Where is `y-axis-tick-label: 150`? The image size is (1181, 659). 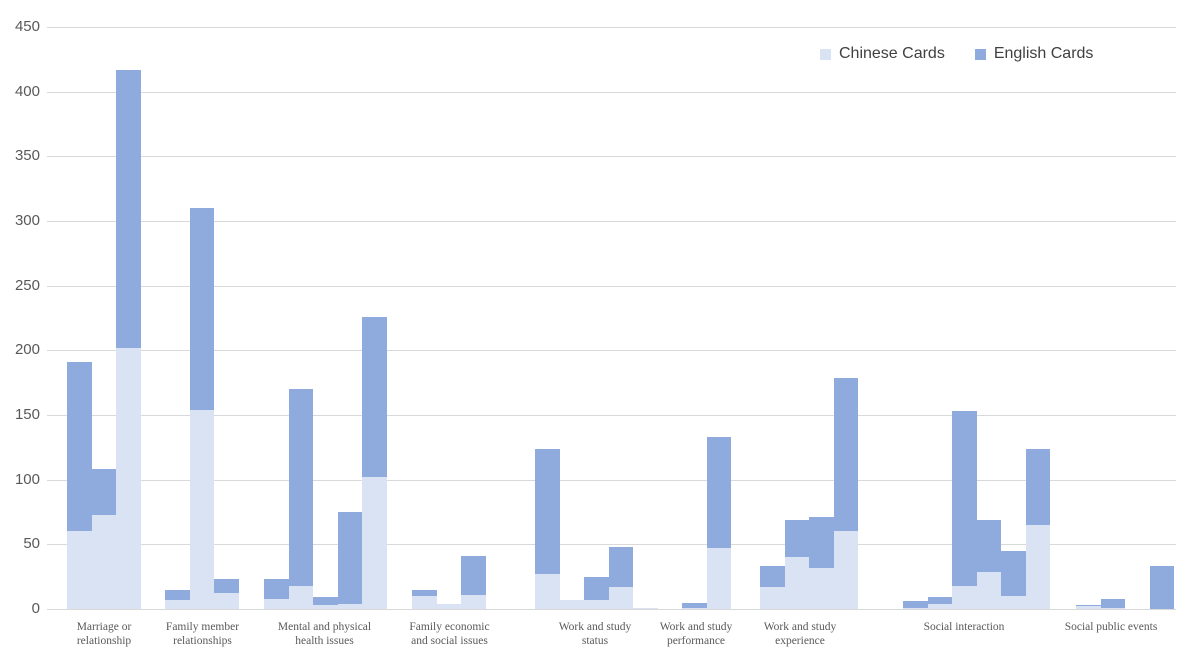 y-axis-tick-label: 150 is located at coordinates (27, 414).